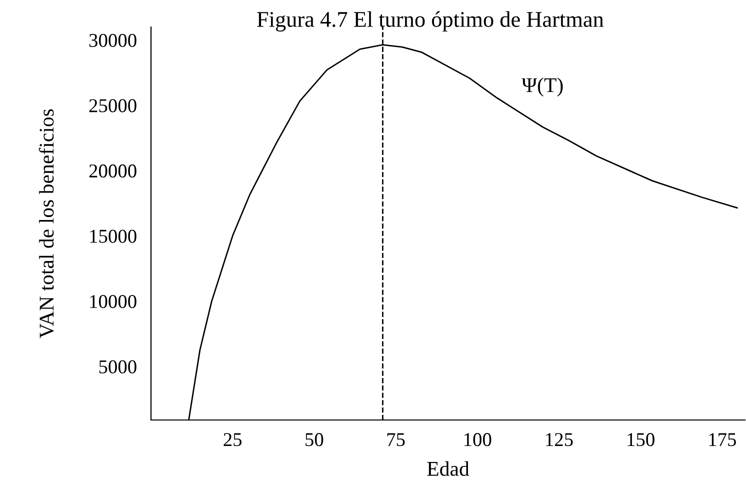 The image size is (746, 490). Describe the element at coordinates (46, 223) in the screenshot. I see `y-axis-title: VAN total de los beneficios` at that location.